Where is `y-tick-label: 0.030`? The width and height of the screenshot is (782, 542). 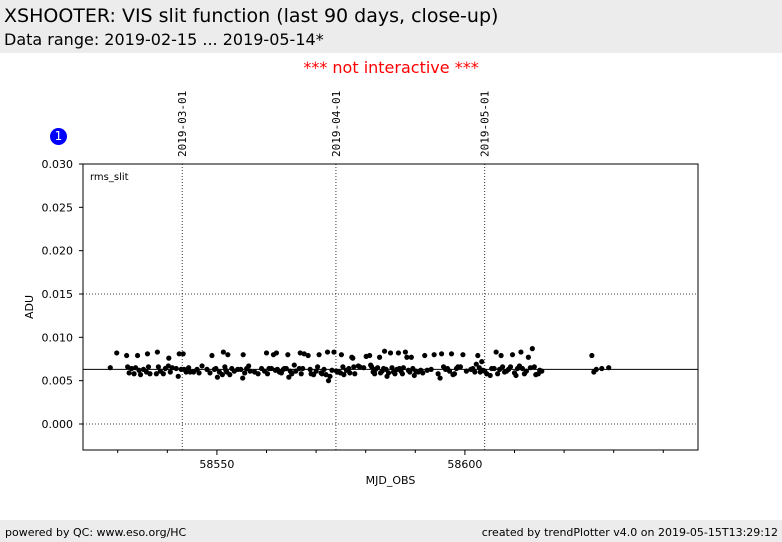 y-tick-label: 0.030 is located at coordinates (58, 164).